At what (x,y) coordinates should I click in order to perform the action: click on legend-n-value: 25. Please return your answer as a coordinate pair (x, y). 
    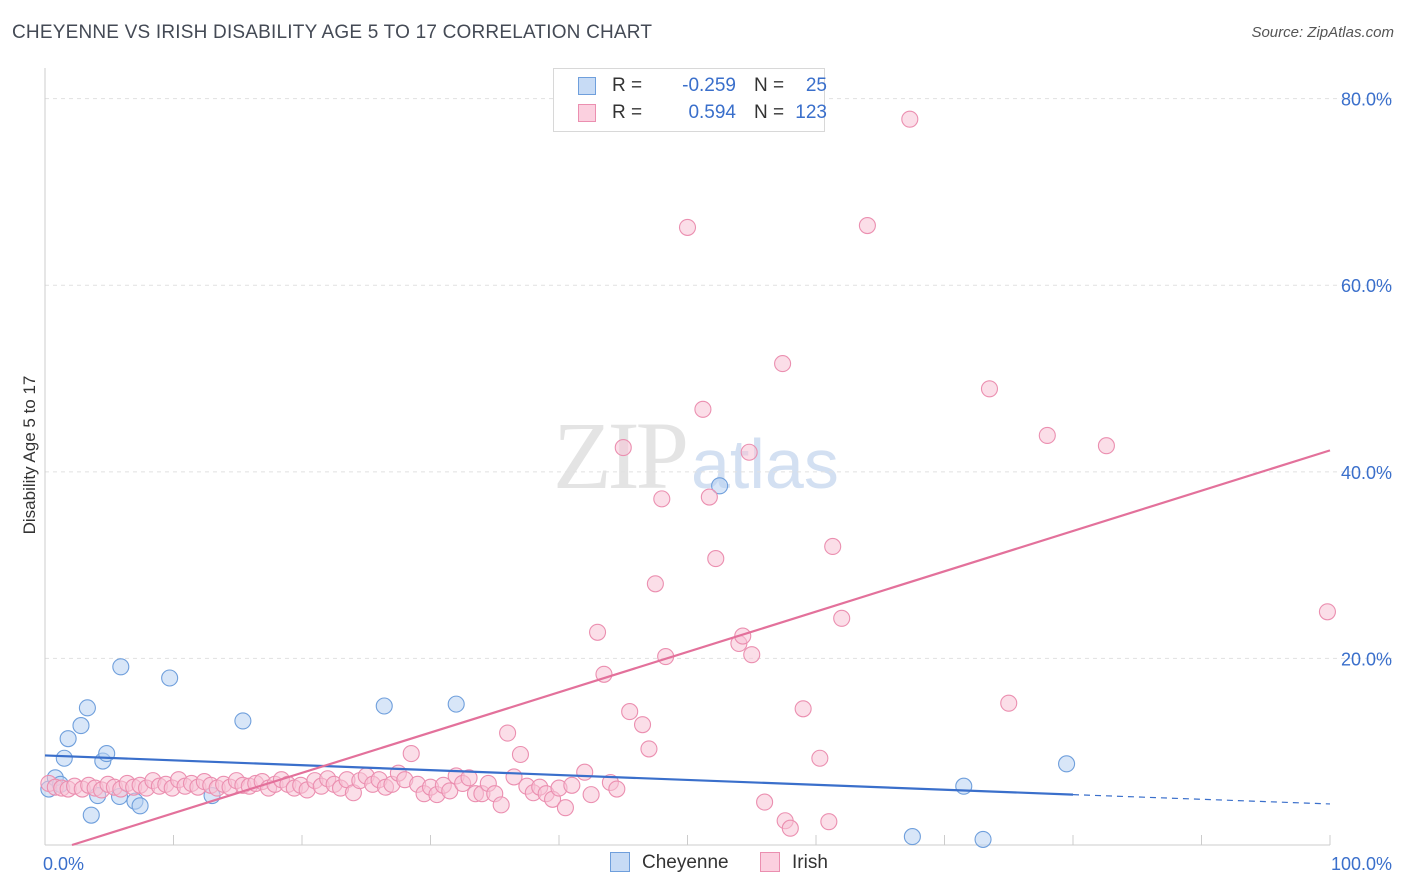
    Looking at the image, I should click on (816, 85).